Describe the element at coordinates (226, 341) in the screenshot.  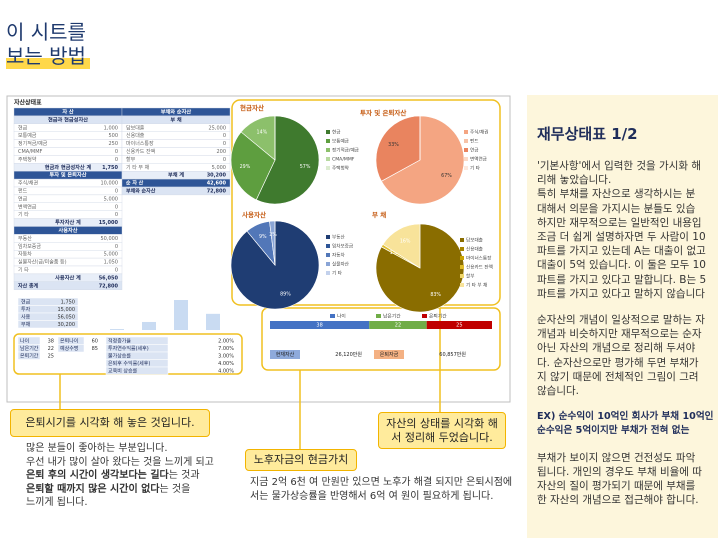
I see `age-value: 2.00%` at that location.